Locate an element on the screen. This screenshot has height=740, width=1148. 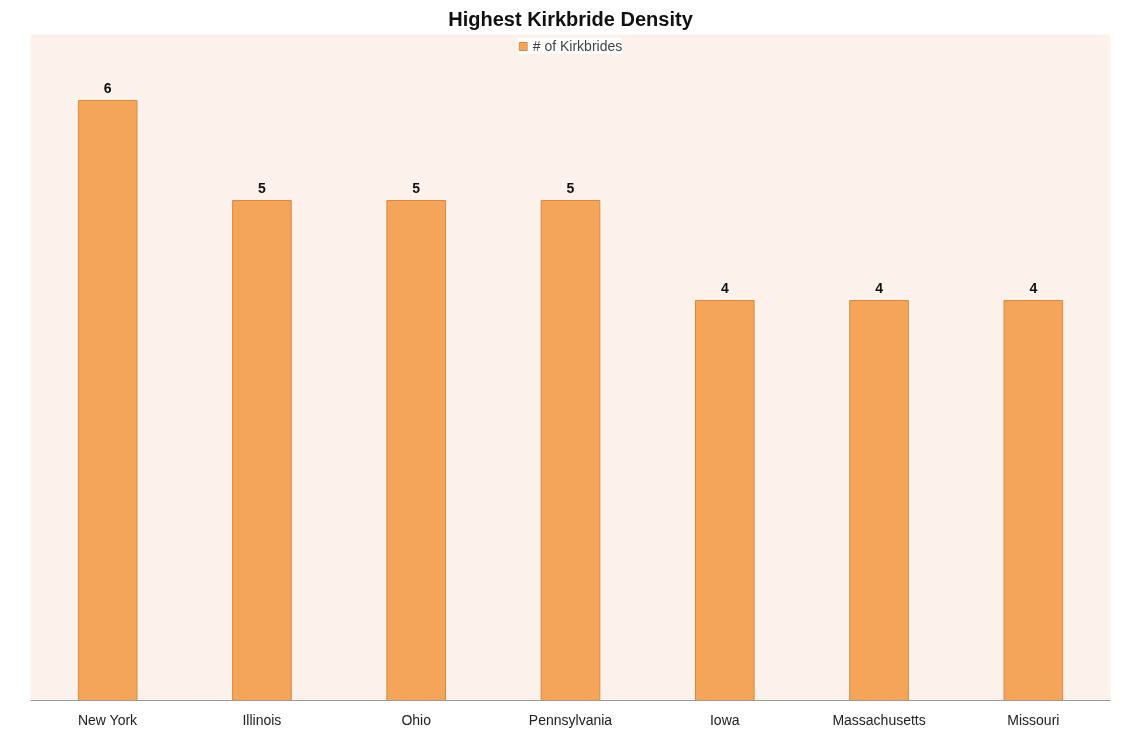
x-tick-label: New York is located at coordinates (108, 719).